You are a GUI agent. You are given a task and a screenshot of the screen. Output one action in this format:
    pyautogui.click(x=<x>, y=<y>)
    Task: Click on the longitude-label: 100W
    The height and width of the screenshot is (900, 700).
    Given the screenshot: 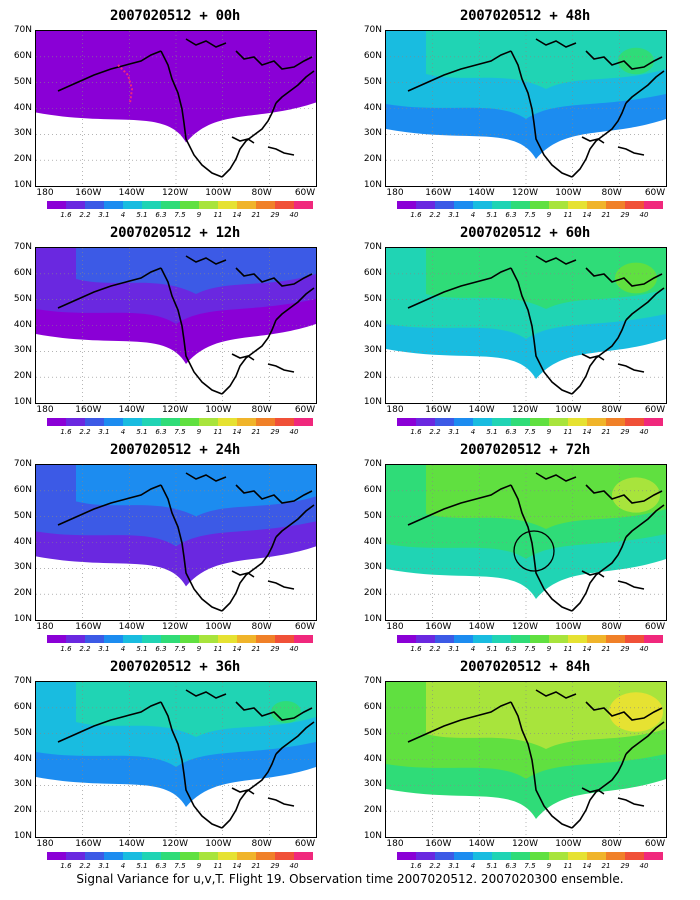 What is the action you would take?
    pyautogui.click(x=568, y=410)
    